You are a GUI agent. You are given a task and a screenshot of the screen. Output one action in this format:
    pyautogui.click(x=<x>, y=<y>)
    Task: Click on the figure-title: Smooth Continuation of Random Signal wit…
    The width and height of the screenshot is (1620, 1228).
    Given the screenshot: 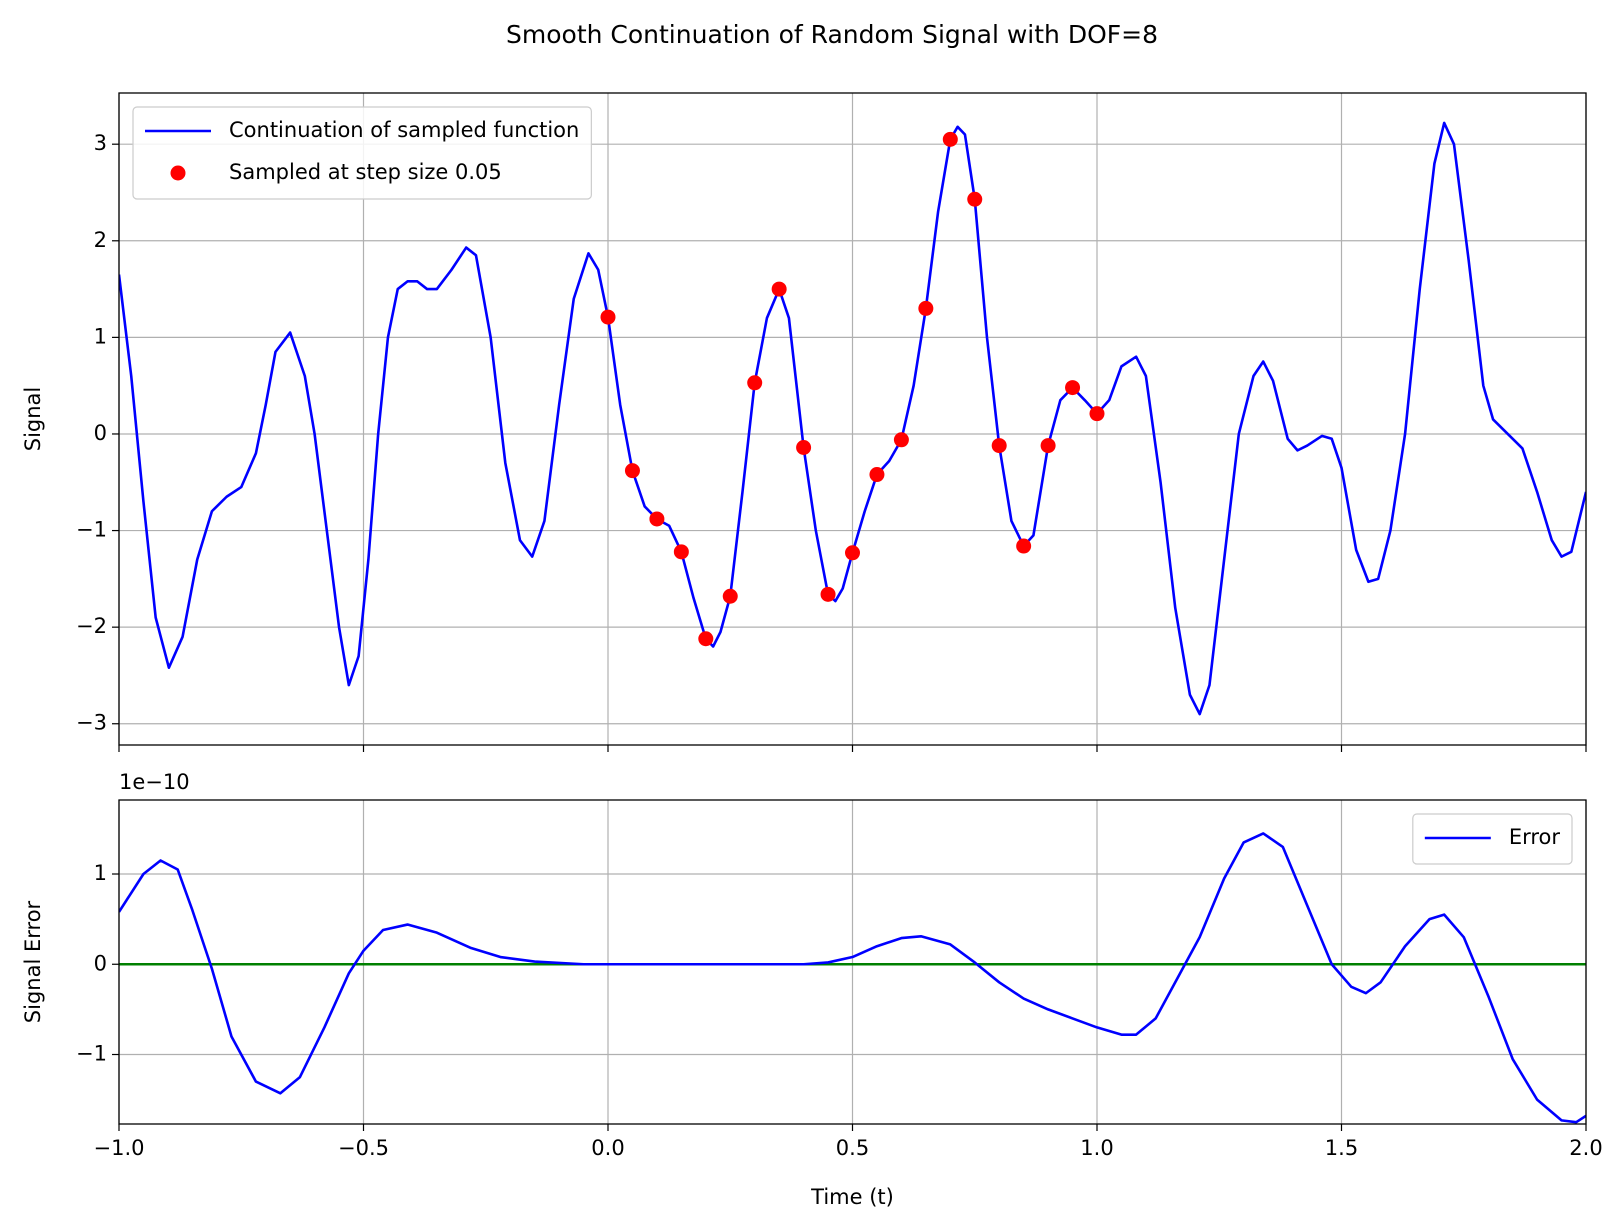 What is the action you would take?
    pyautogui.click(x=832, y=34)
    